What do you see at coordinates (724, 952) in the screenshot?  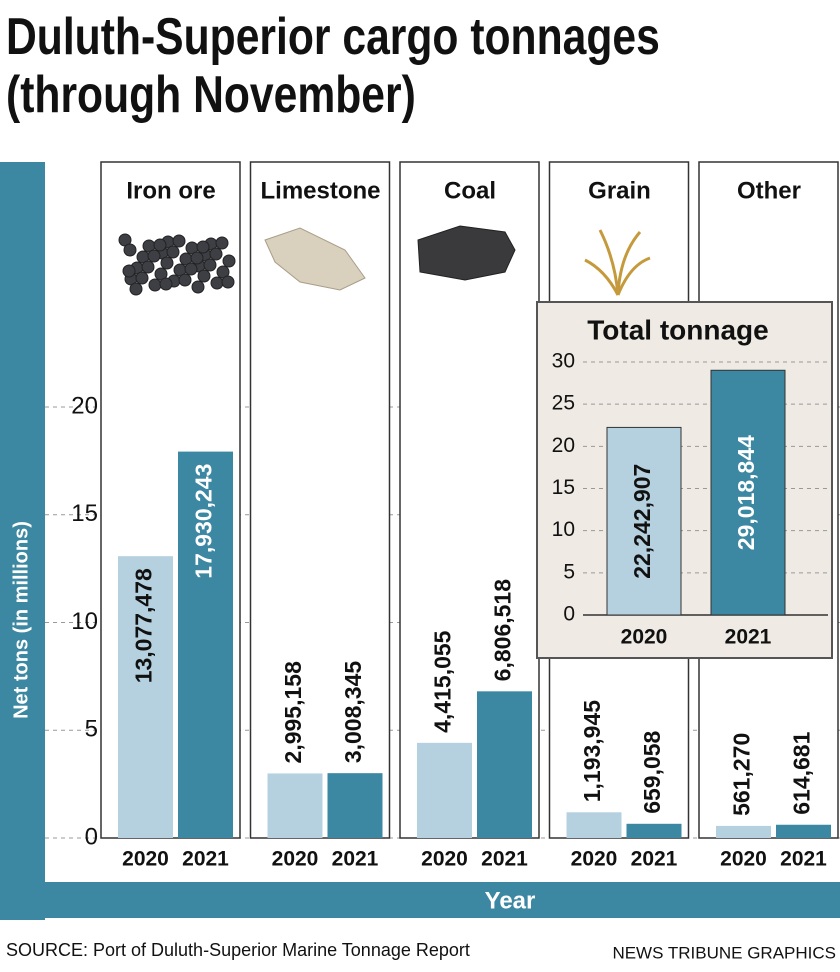 I see `credit: NEWS TRIBUNE GRAPHICS` at bounding box center [724, 952].